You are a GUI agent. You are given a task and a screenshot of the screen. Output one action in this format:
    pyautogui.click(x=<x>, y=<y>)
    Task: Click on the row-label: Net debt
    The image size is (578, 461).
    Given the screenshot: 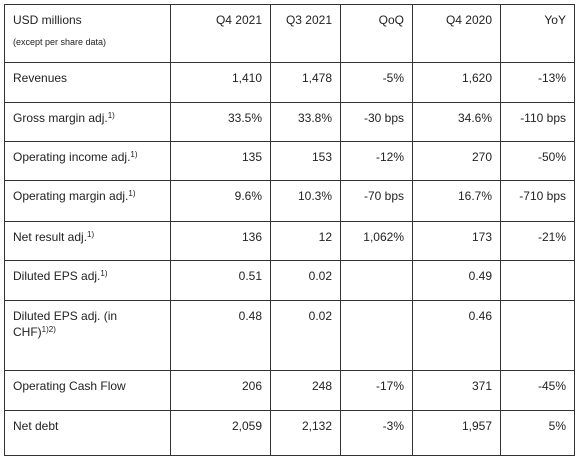 What is the action you would take?
    pyautogui.click(x=36, y=426)
    